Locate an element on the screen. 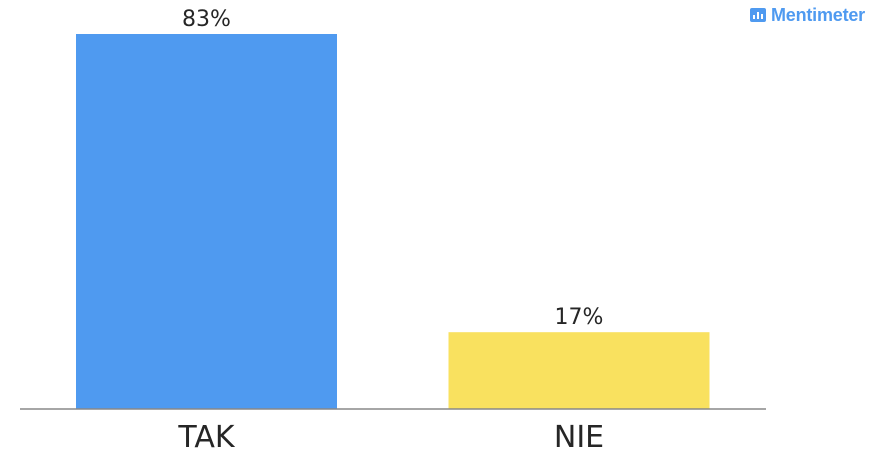  mentimeter-logo: Mentimeter is located at coordinates (807, 15).